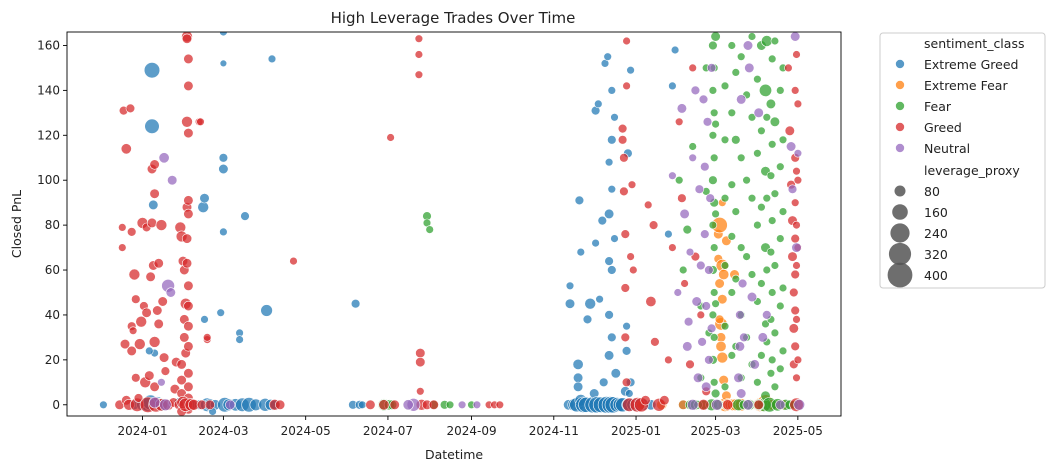 The width and height of the screenshot is (1050, 470). I want to click on y-axis: 0 20 40 60 80 100 120 140 160, so click(52, 225).